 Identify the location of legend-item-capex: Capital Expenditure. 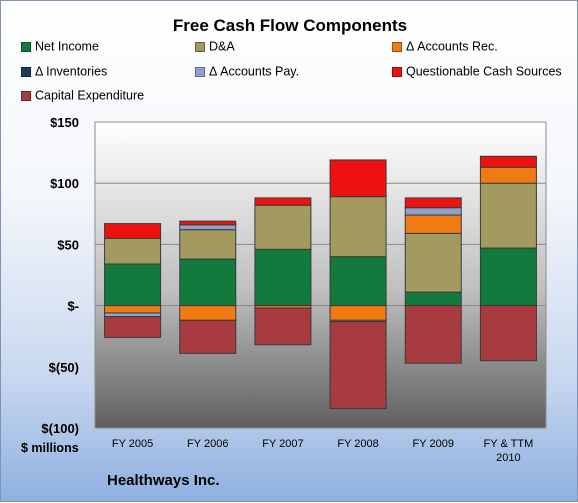
(82, 95).